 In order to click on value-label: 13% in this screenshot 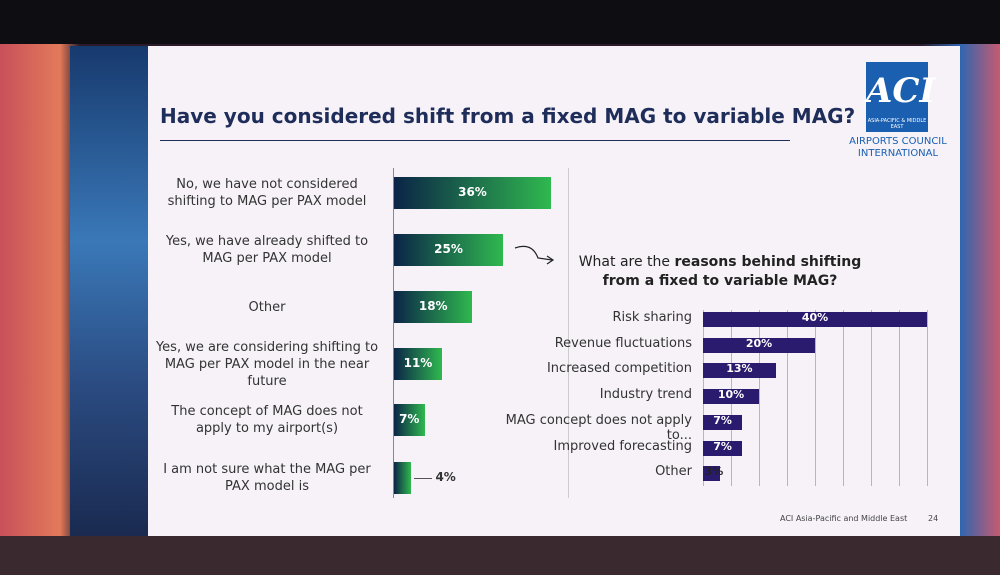, I will do `click(739, 368)`.